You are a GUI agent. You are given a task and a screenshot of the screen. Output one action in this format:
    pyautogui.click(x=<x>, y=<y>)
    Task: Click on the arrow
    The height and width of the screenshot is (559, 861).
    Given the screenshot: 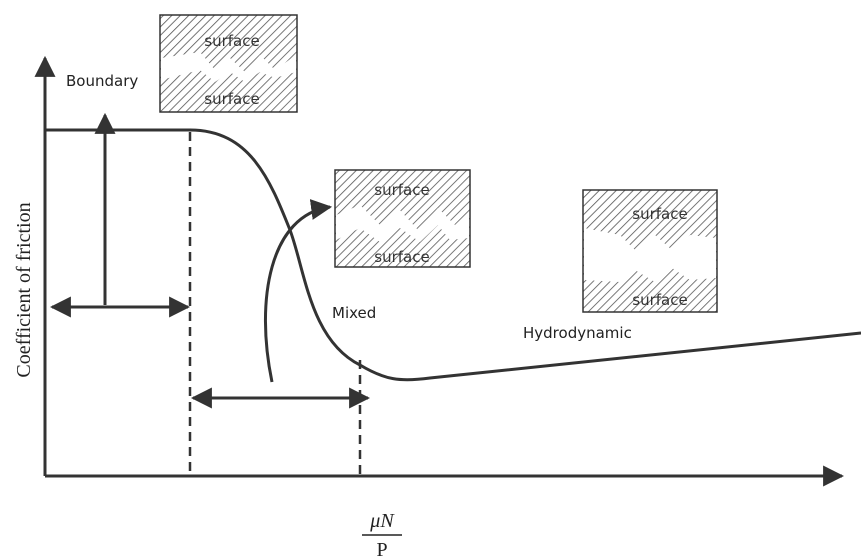 What is the action you would take?
    pyautogui.click(x=298, y=291)
    